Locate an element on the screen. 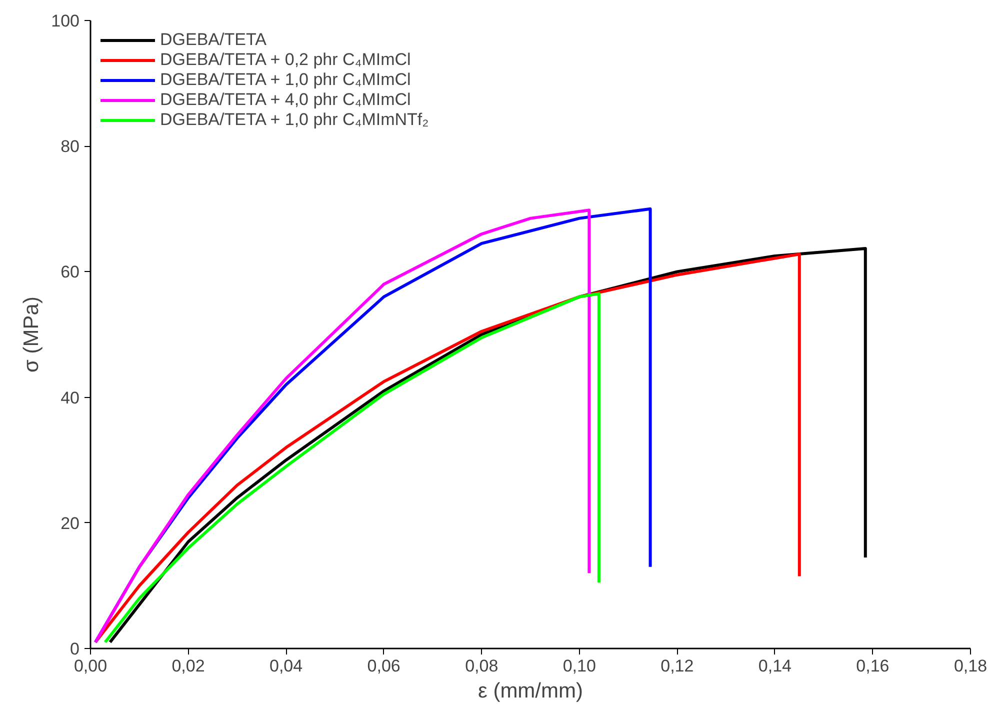  x-tick-label: 0,02 is located at coordinates (188, 666).